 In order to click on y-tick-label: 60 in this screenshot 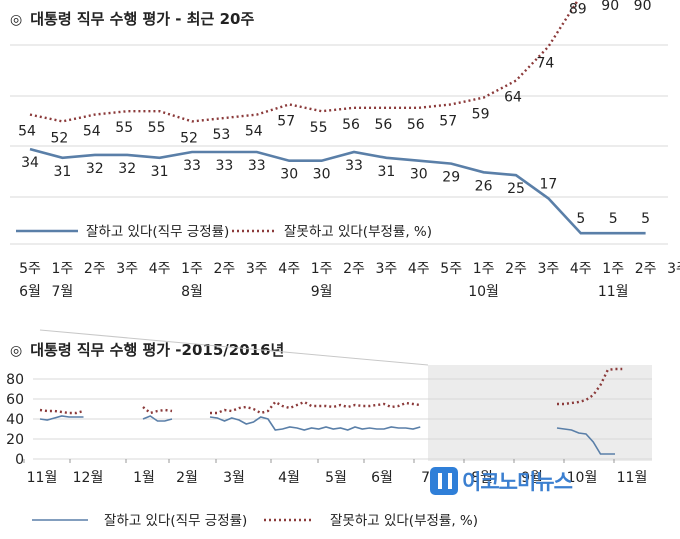, I will do `click(15, 400)`.